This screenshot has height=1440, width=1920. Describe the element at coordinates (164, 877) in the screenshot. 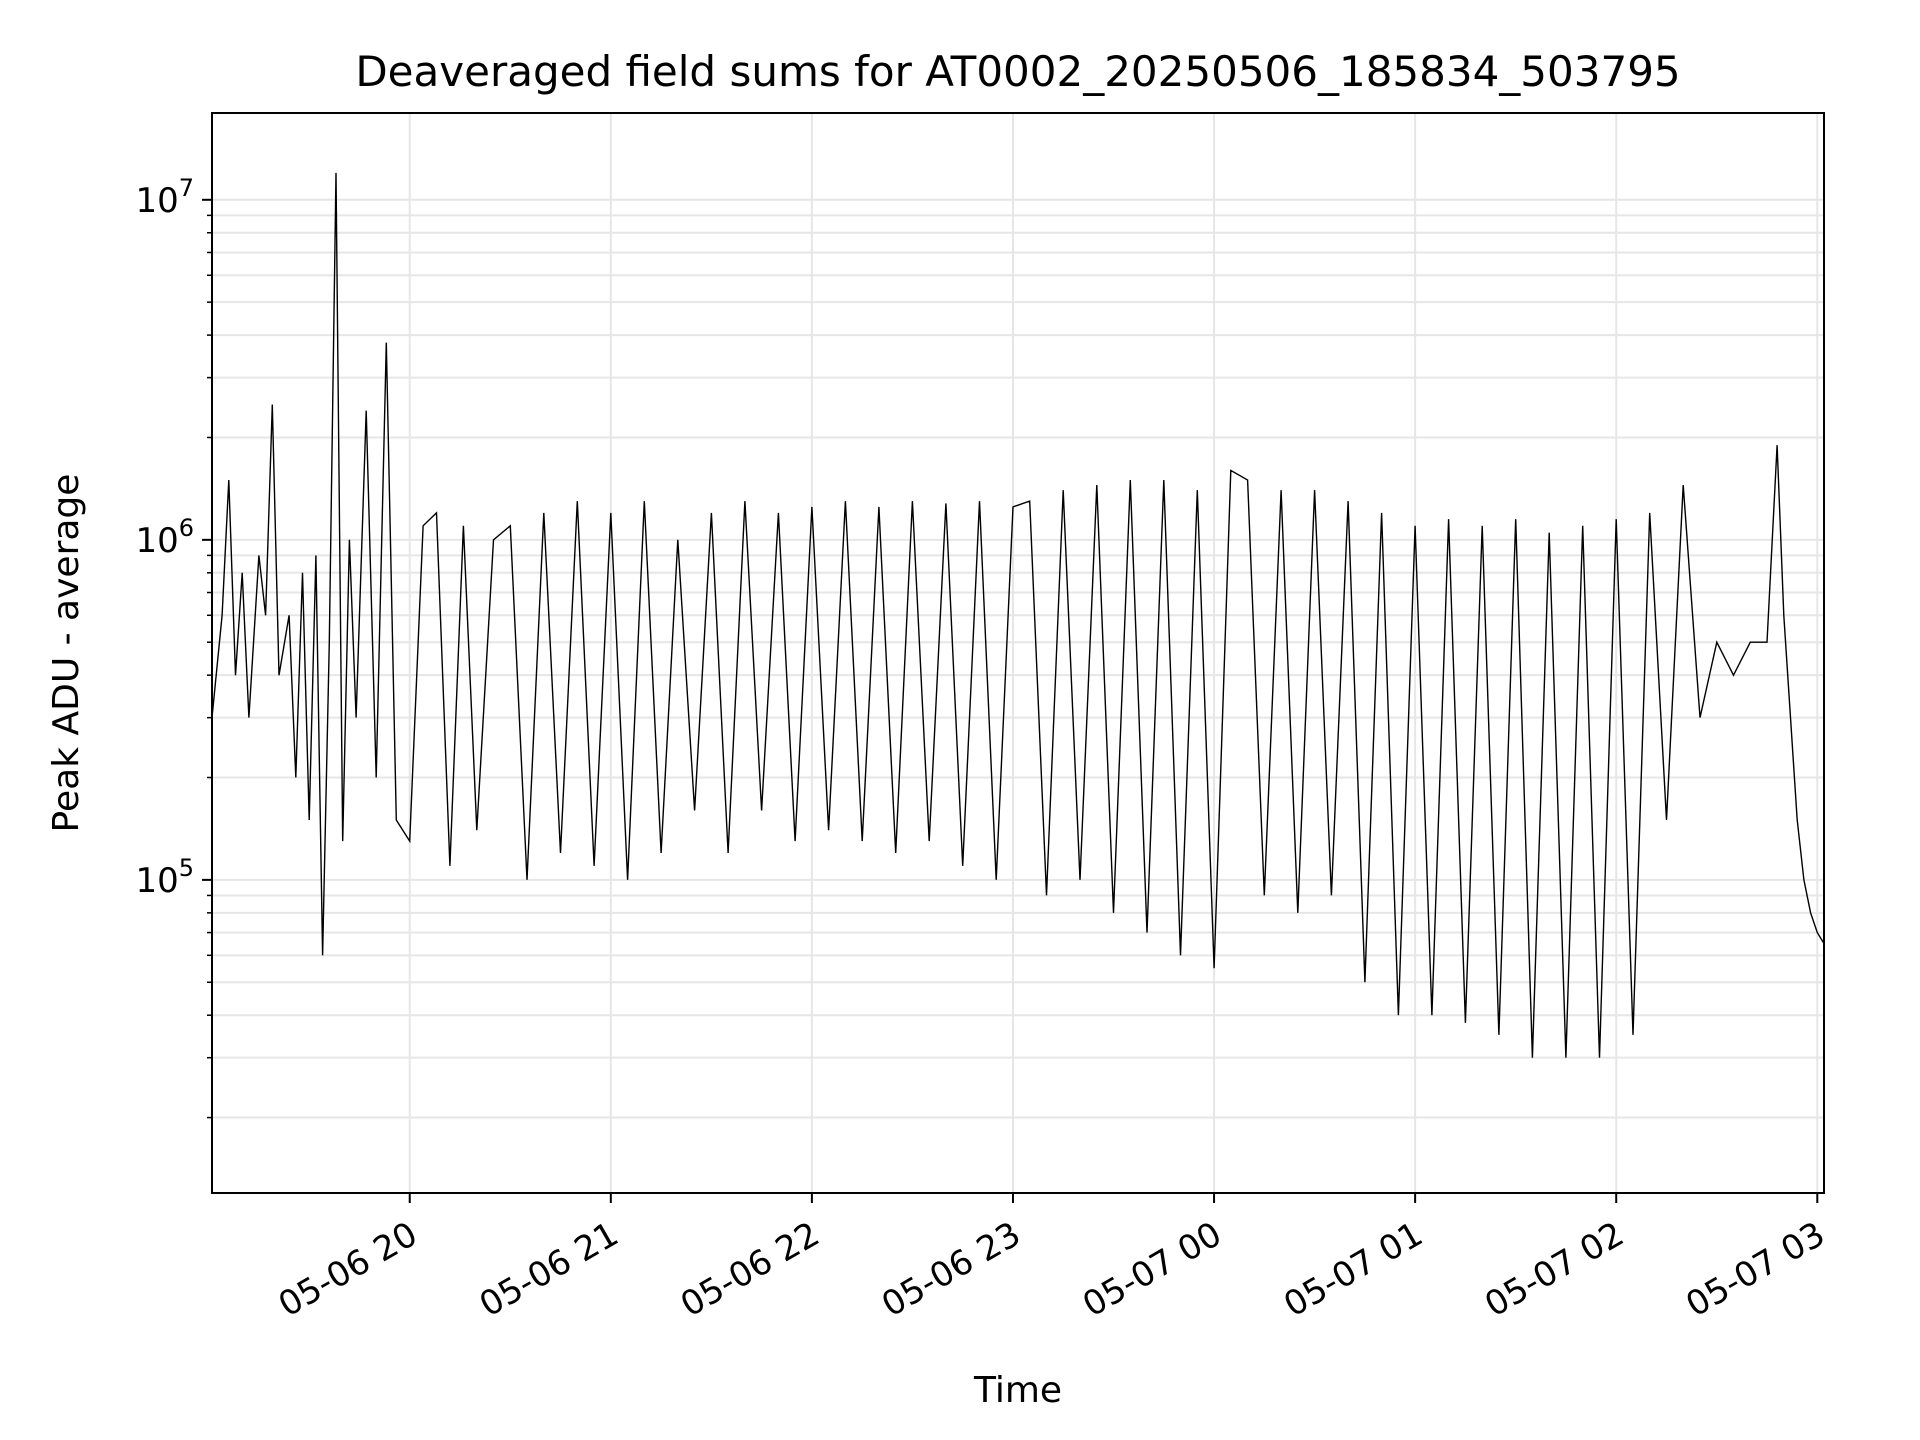

I see `y-tick-label: 10⁵` at that location.